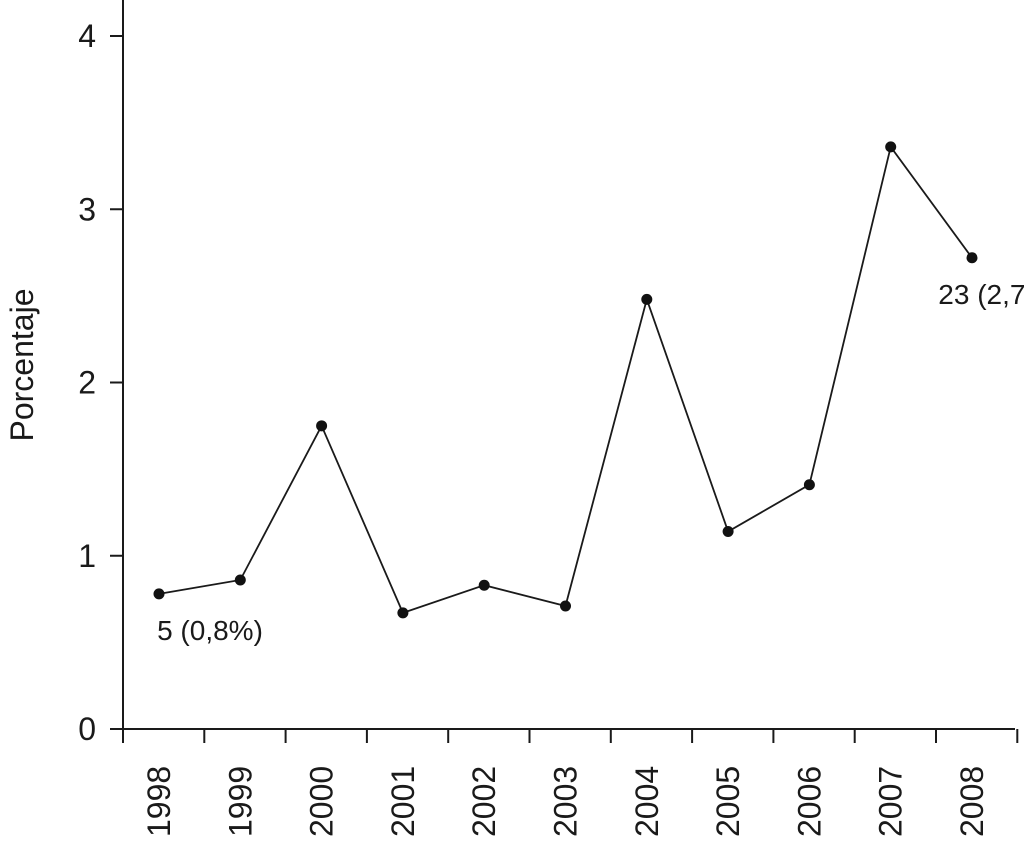 The height and width of the screenshot is (841, 1024). Describe the element at coordinates (566, 801) in the screenshot. I see `x-tick-label: 2003` at that location.